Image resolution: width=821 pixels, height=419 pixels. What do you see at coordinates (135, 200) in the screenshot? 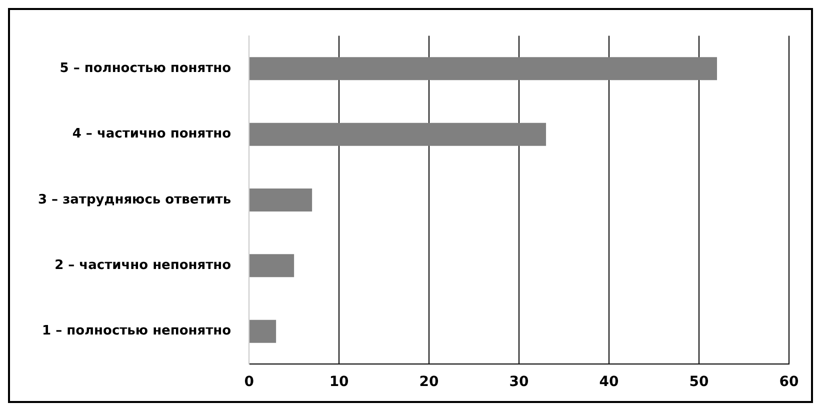
I see `y-tick-label: 3 – затрудняюсь ответить` at bounding box center [135, 200].